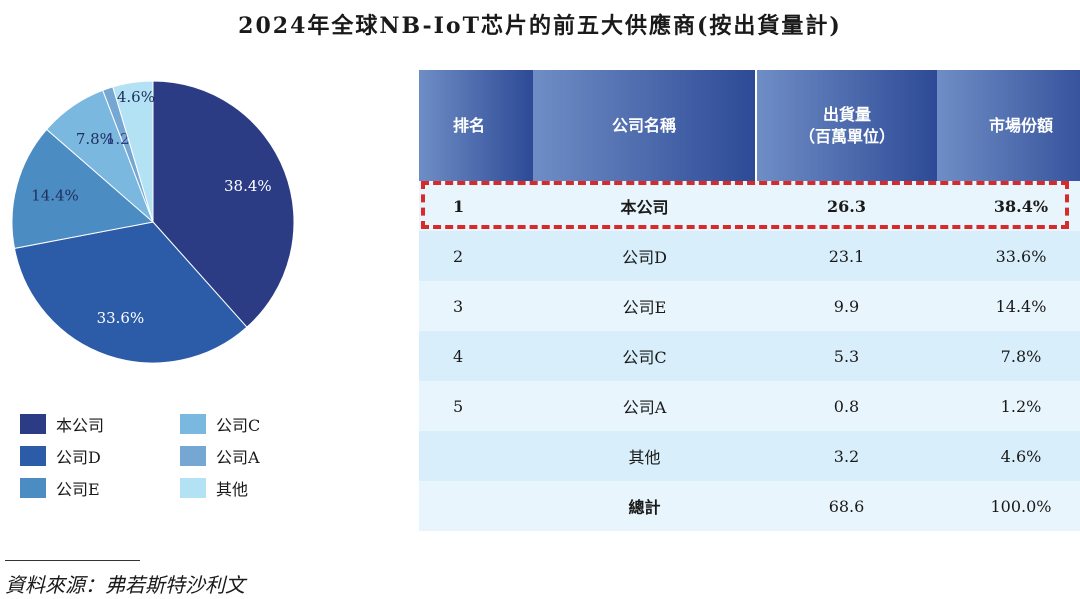 This screenshot has height=599, width=1080. Describe the element at coordinates (846, 506) in the screenshot. I see `cell-shipment: 68.6` at that location.